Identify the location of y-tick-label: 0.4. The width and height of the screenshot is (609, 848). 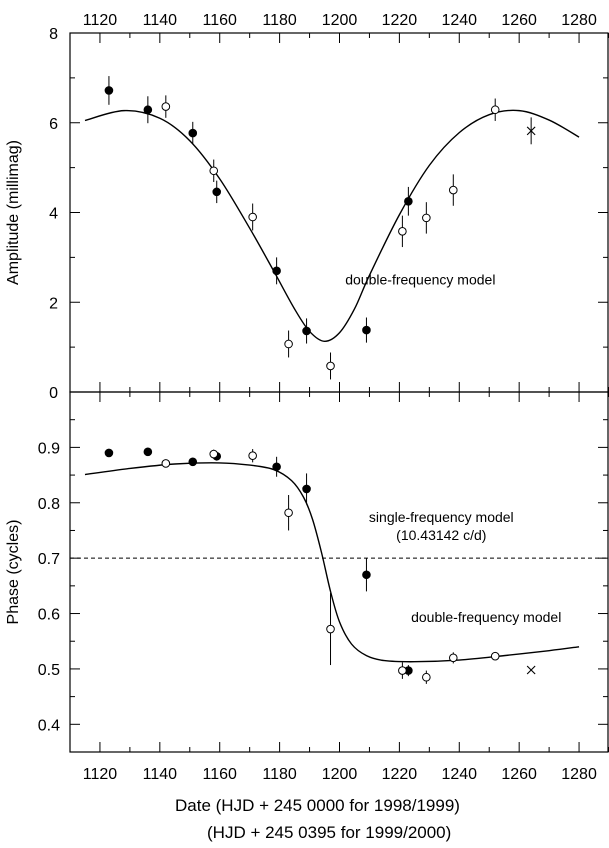
(49, 725).